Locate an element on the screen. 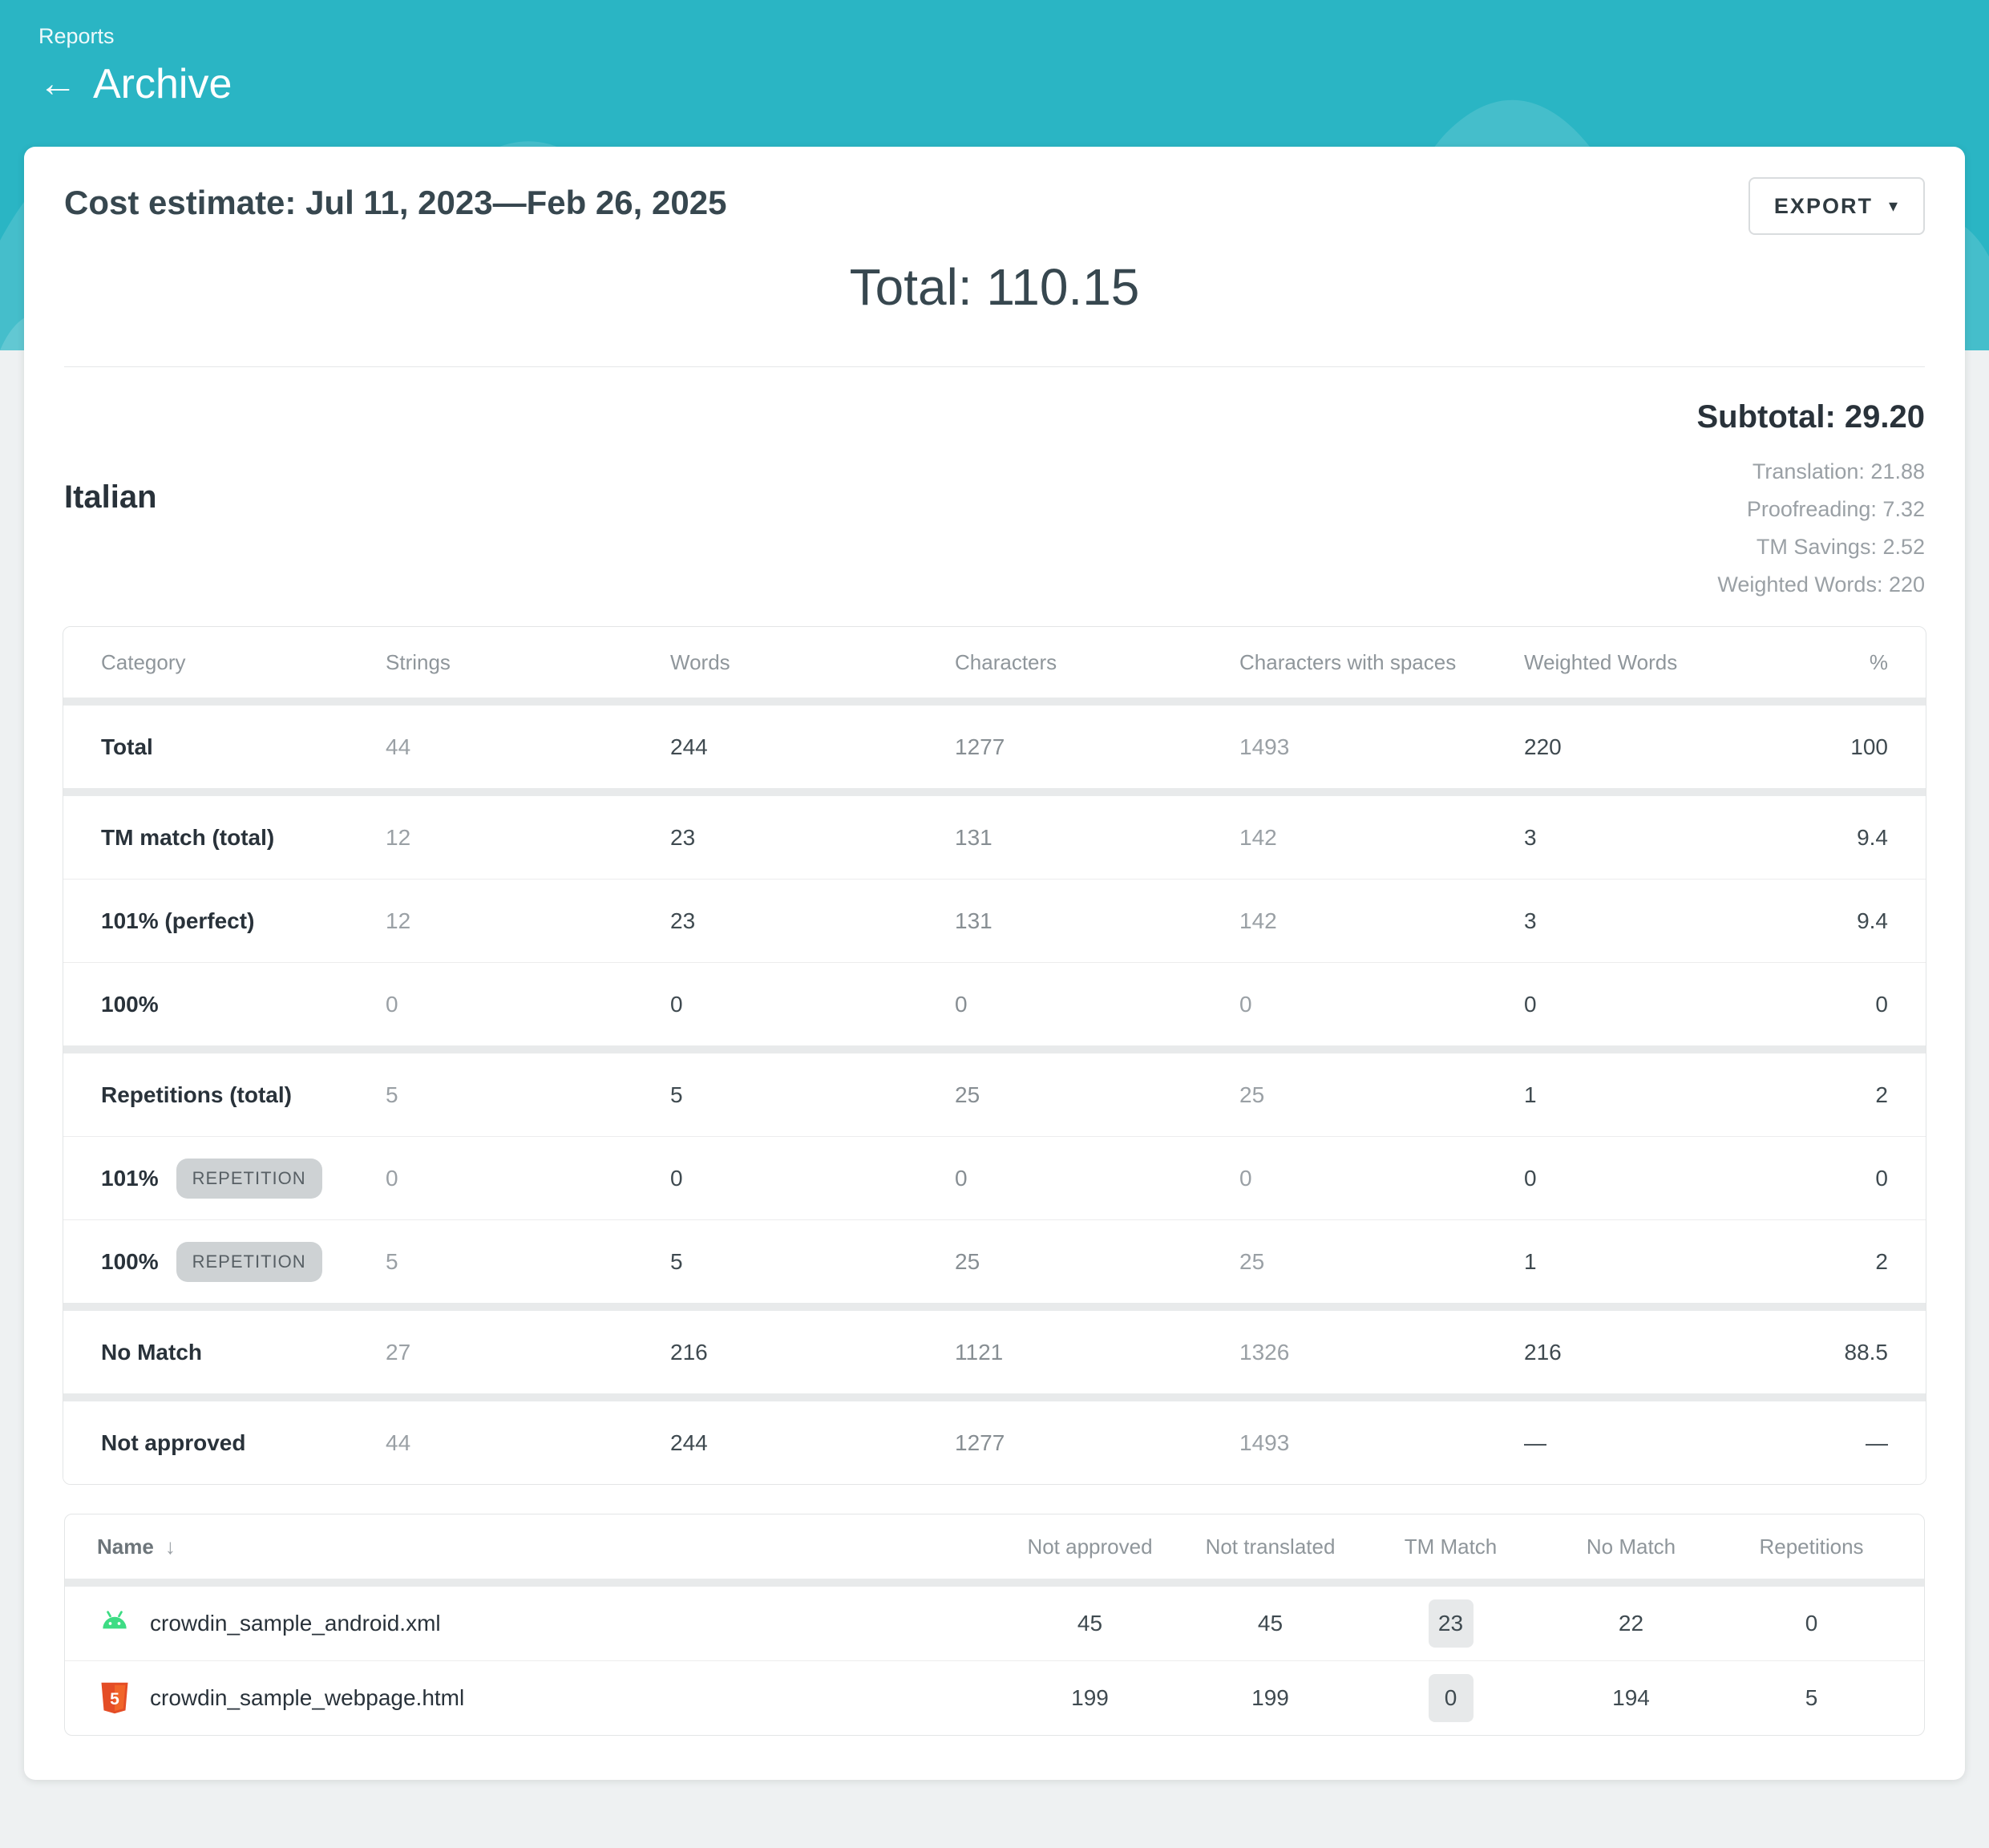  language-subtotal: Subtotal: 29.20 is located at coordinates (1810, 417).